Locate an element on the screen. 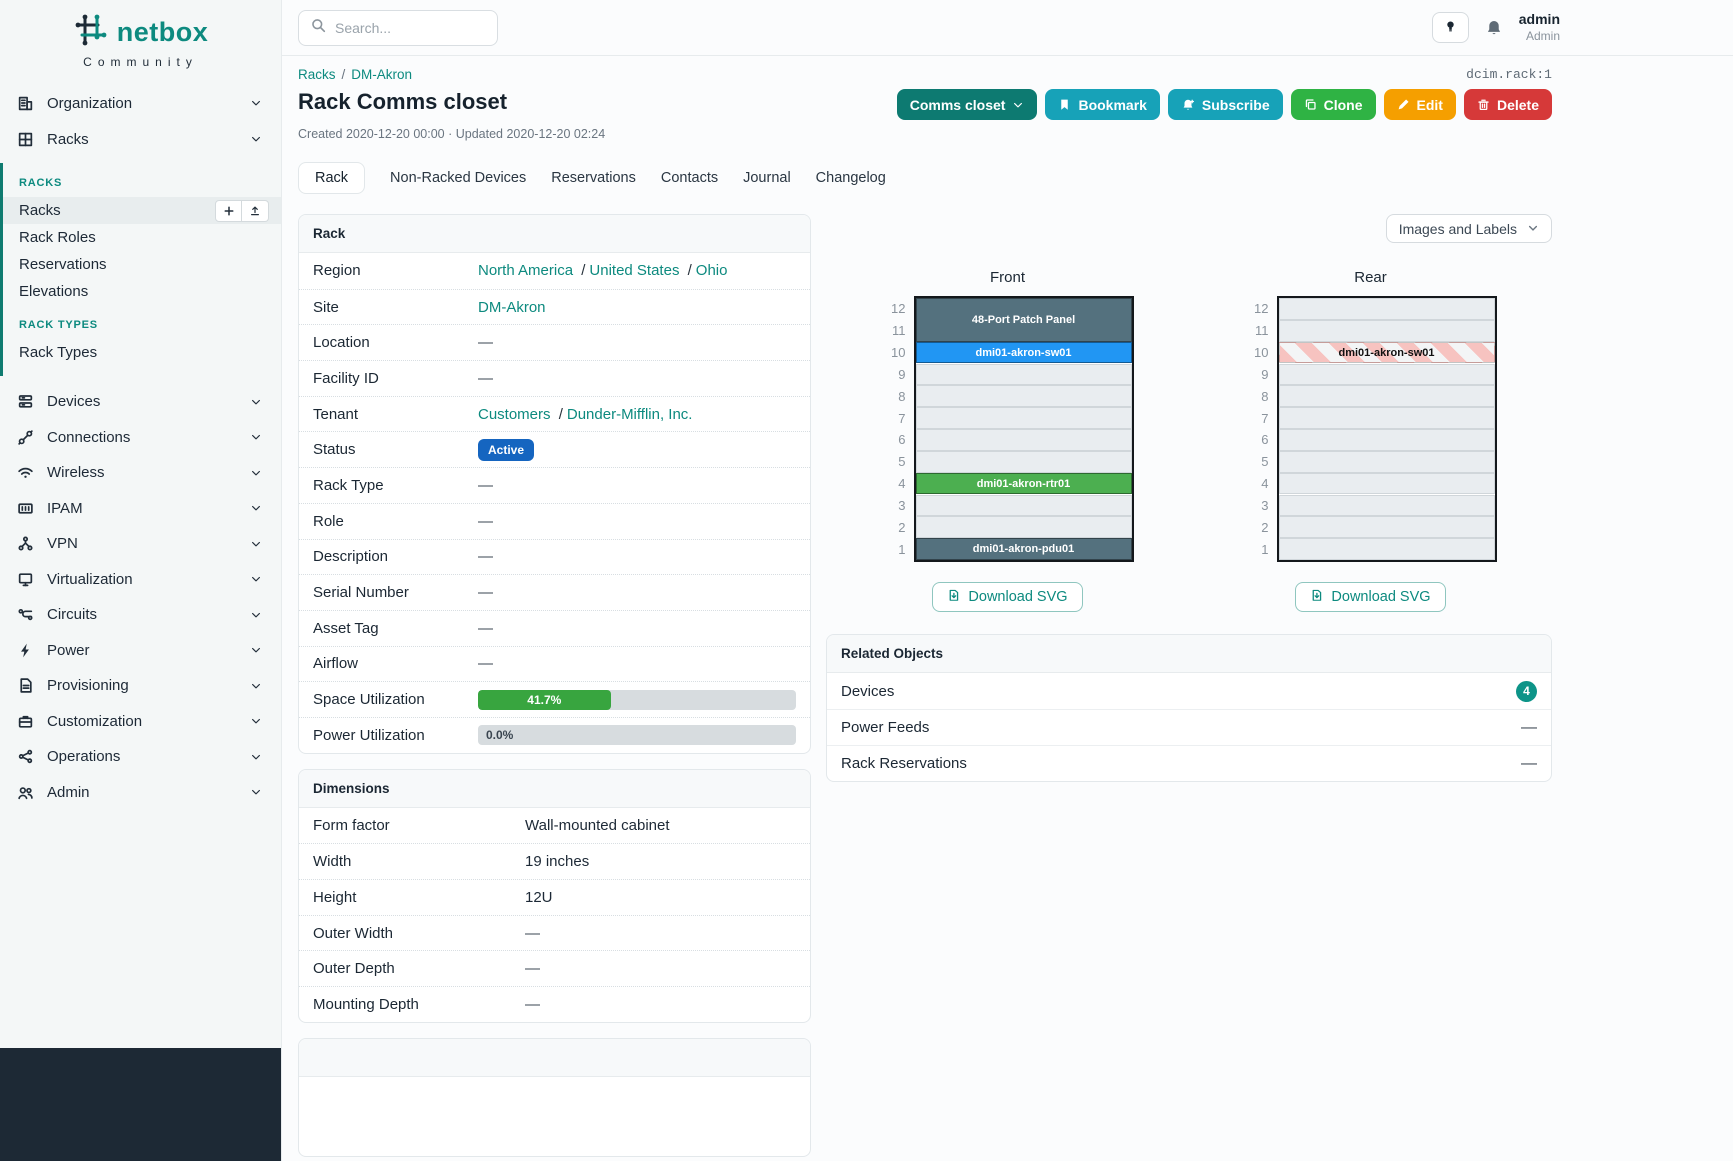  rack-group-button: Comms closet is located at coordinates (967, 104).